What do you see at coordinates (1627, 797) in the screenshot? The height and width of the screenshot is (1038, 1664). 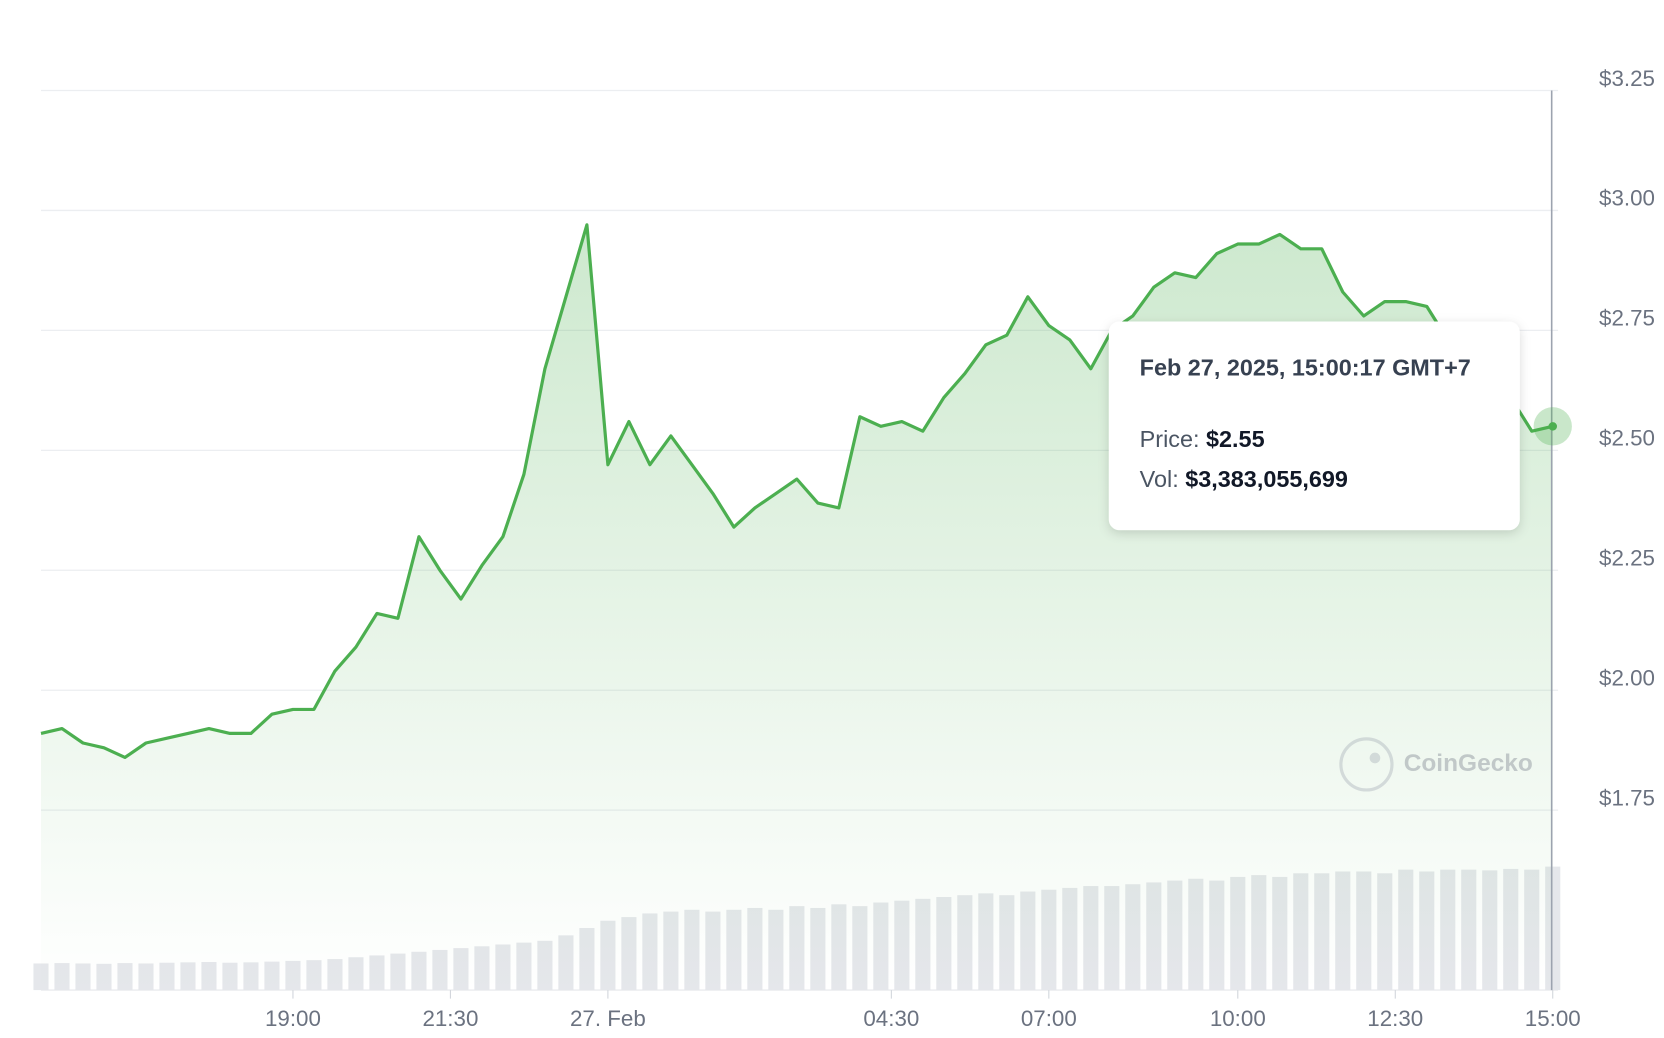 I see `y-tick-label: $1.75` at bounding box center [1627, 797].